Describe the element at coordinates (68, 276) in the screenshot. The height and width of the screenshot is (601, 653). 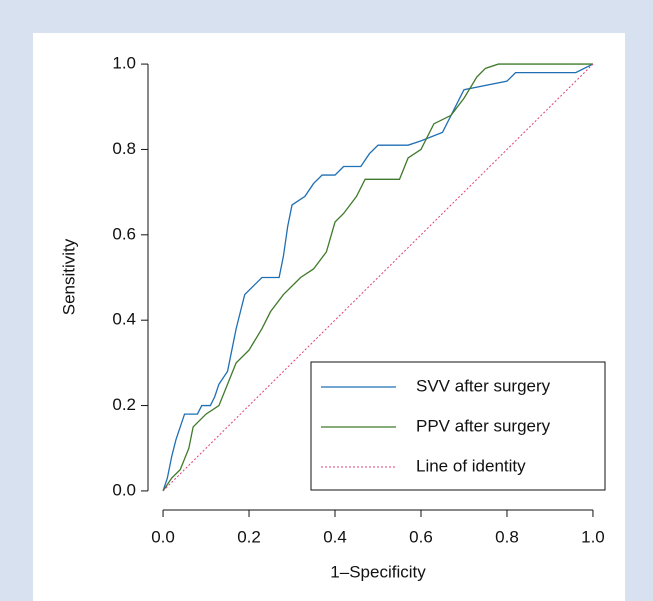
I see `y-axis-label: Sensitivity` at that location.